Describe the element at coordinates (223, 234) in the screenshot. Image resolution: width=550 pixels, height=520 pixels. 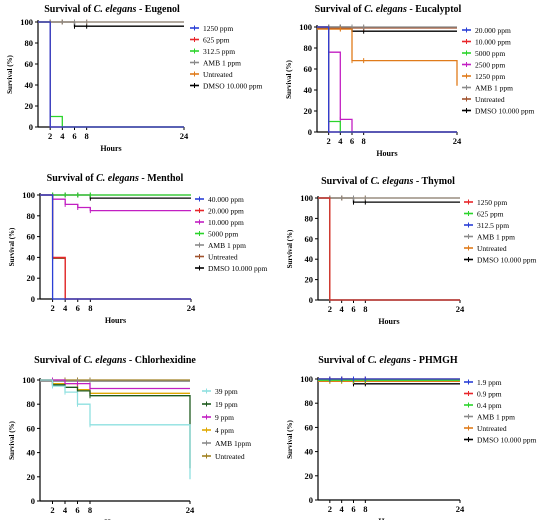
I see `legend-label: 5000 ppm` at that location.